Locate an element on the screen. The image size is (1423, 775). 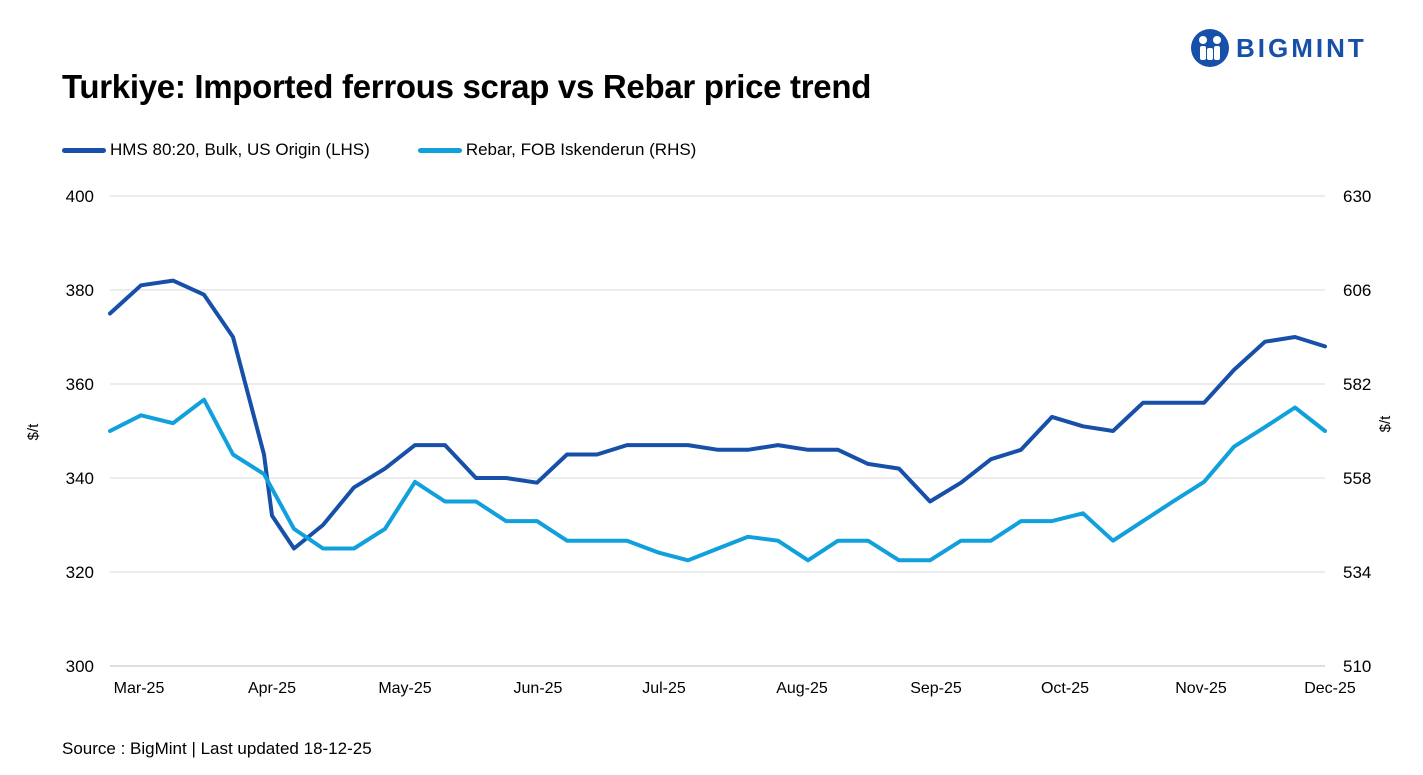
x-tick-label: Aug-25 is located at coordinates (802, 688).